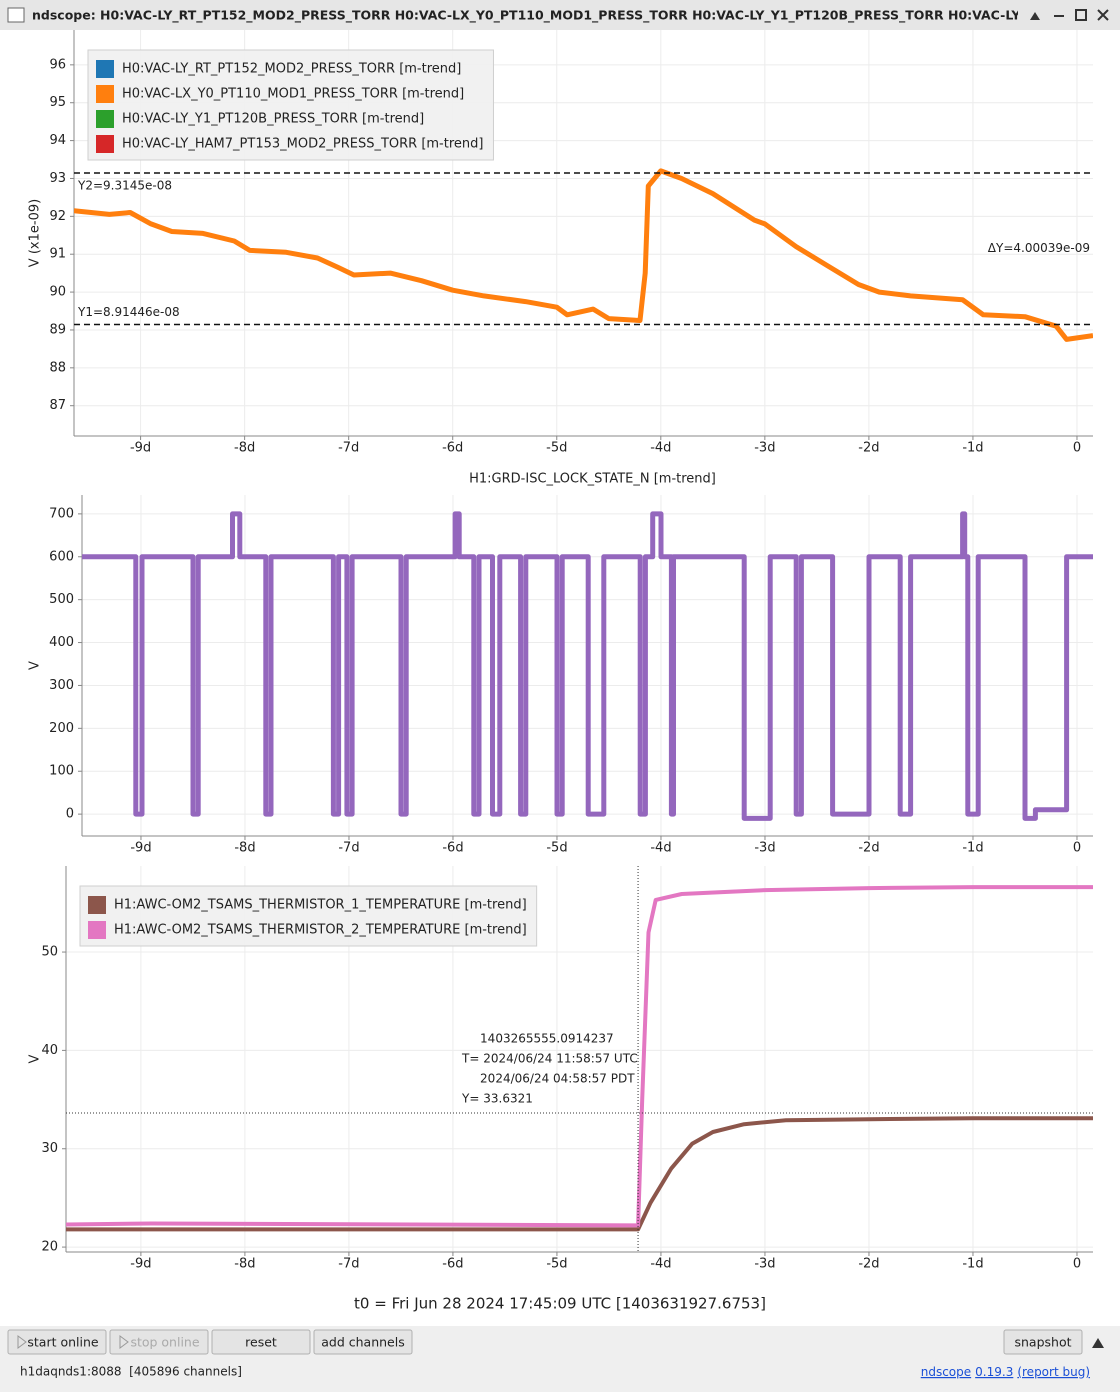 The height and width of the screenshot is (1396, 1120). Describe the element at coordinates (946, 1372) in the screenshot. I see `link: ndscope` at that location.